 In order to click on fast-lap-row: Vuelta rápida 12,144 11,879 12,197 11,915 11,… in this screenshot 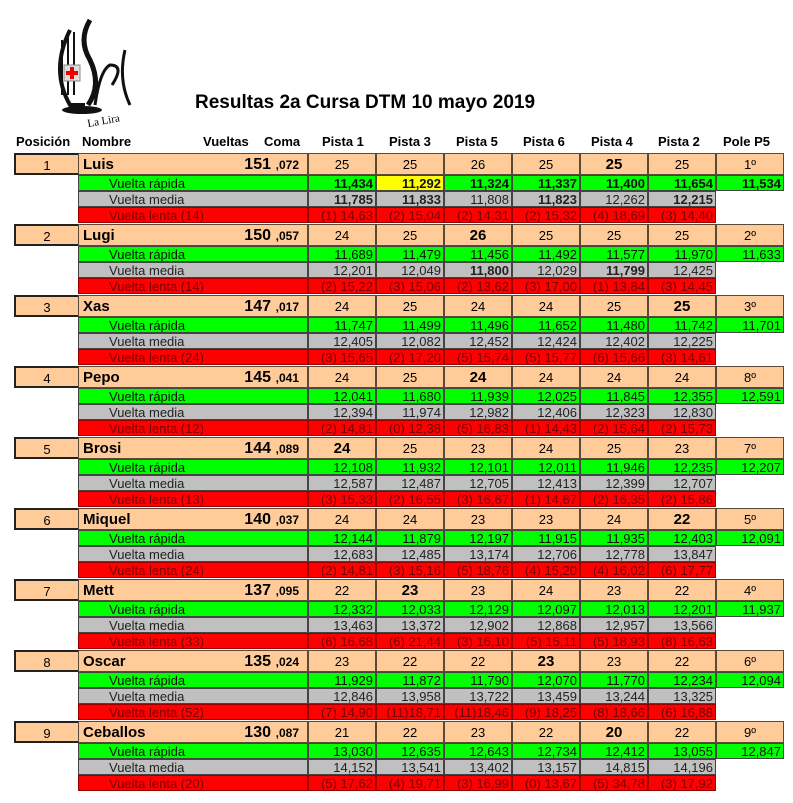, I will do `click(396, 538)`.